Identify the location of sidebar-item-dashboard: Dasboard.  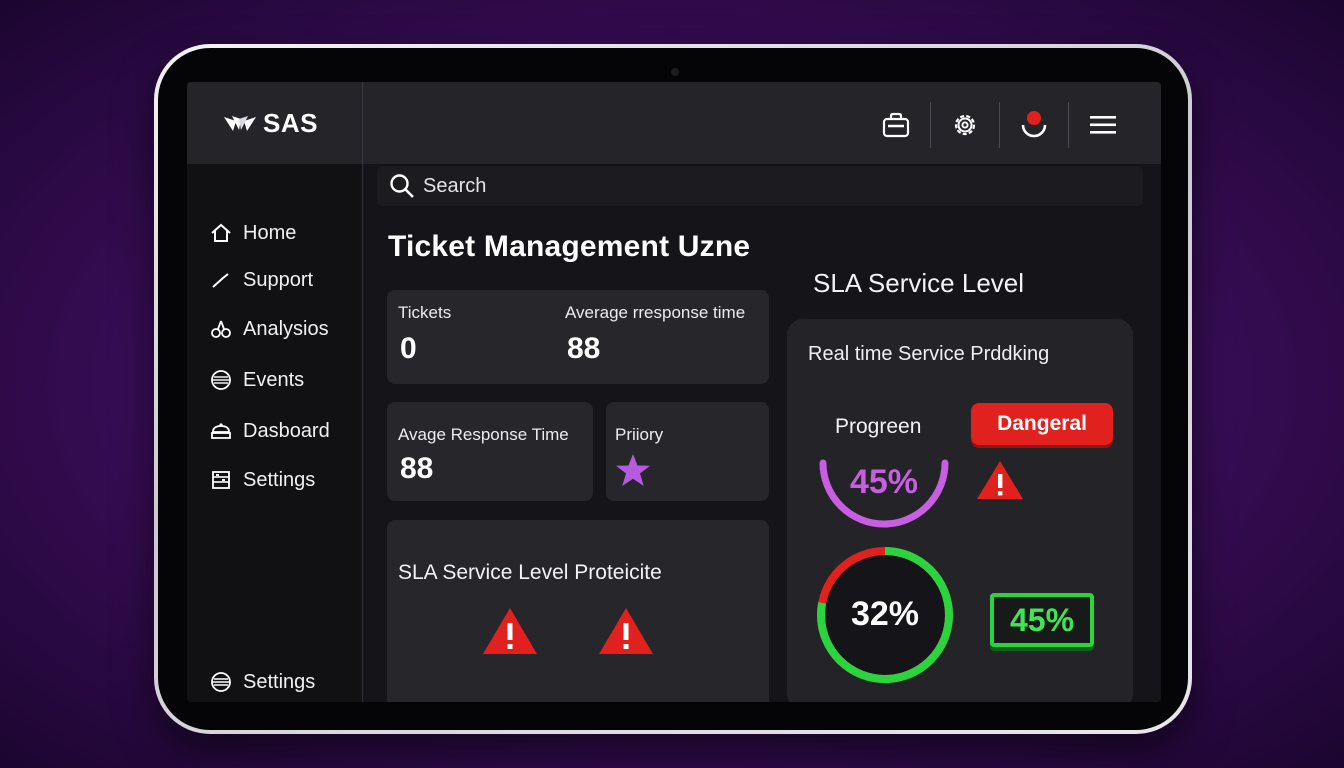
(269, 431).